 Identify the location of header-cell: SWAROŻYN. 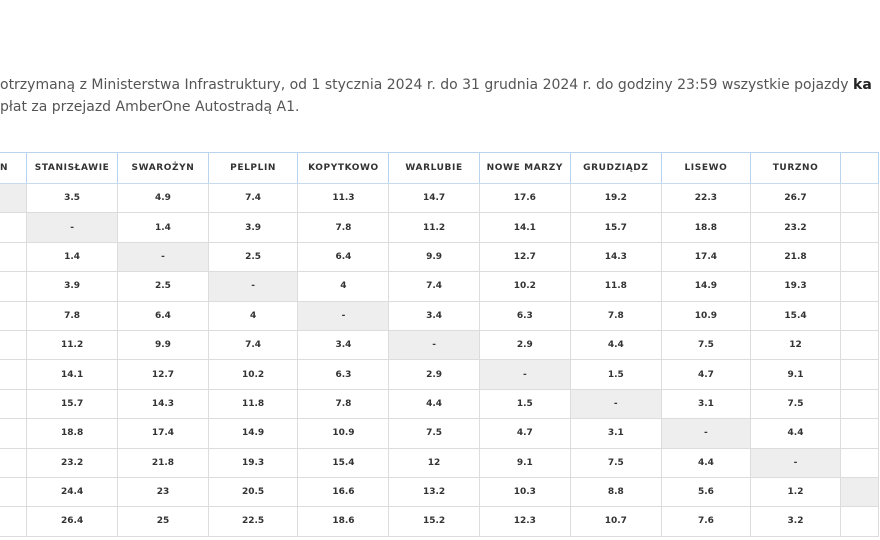
(163, 168).